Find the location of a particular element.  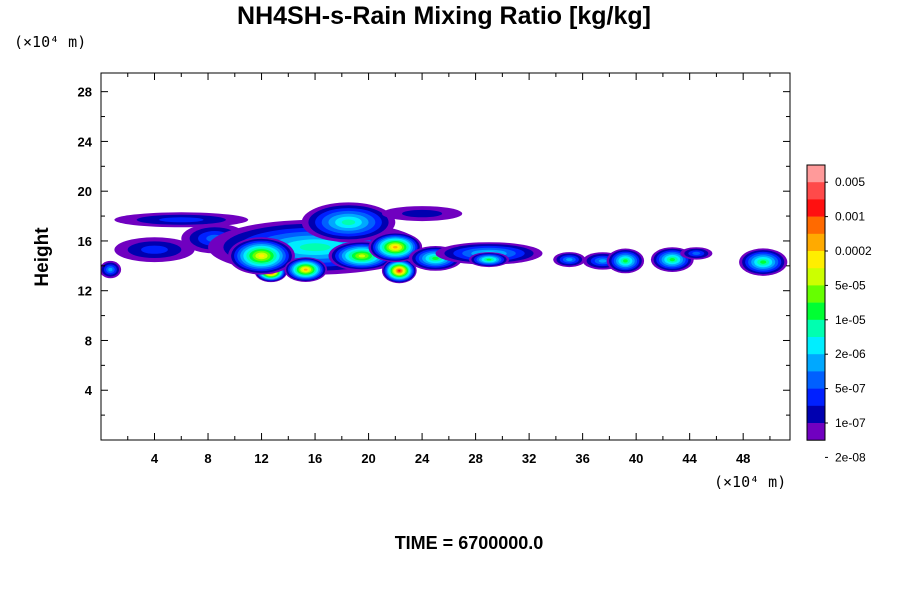

x-tick-label: 44 is located at coordinates (689, 458).